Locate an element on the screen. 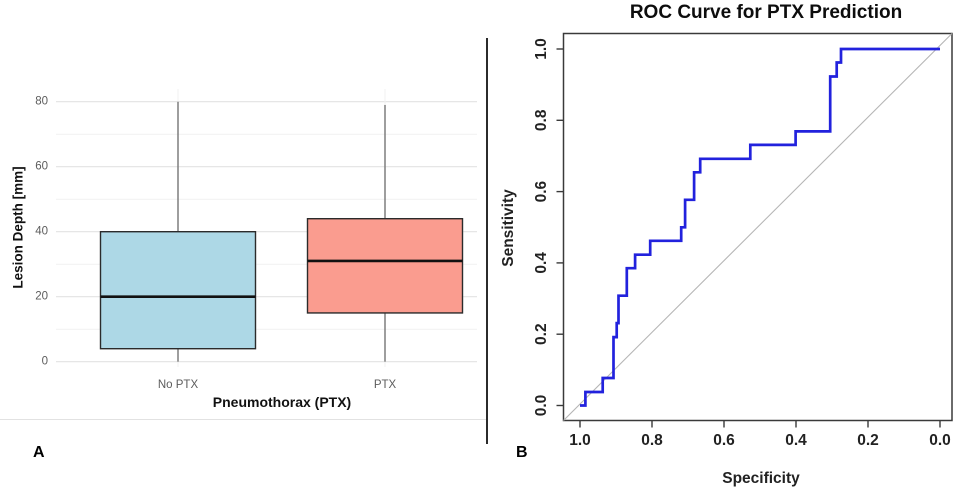 The image size is (960, 496). boxplot-category-label: PTX is located at coordinates (385, 385).